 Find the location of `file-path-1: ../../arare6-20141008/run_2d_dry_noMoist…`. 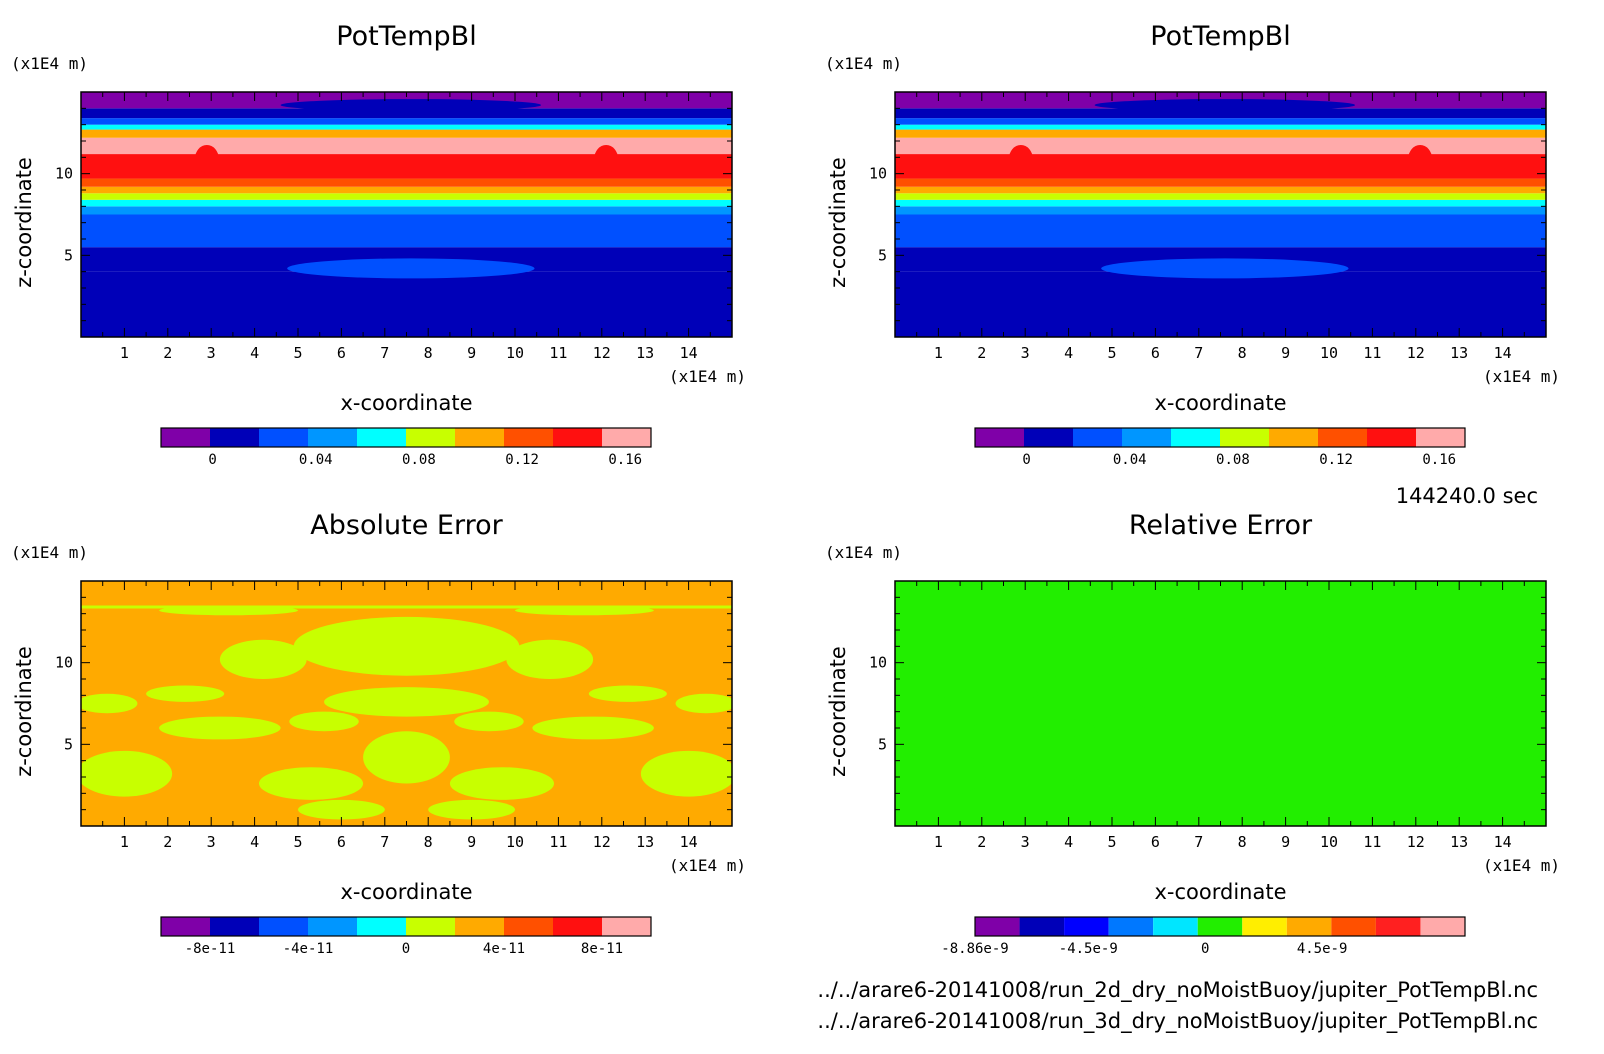

file-path-1: ../../arare6-20141008/run_2d_dry_noMoist… is located at coordinates (1177, 990).